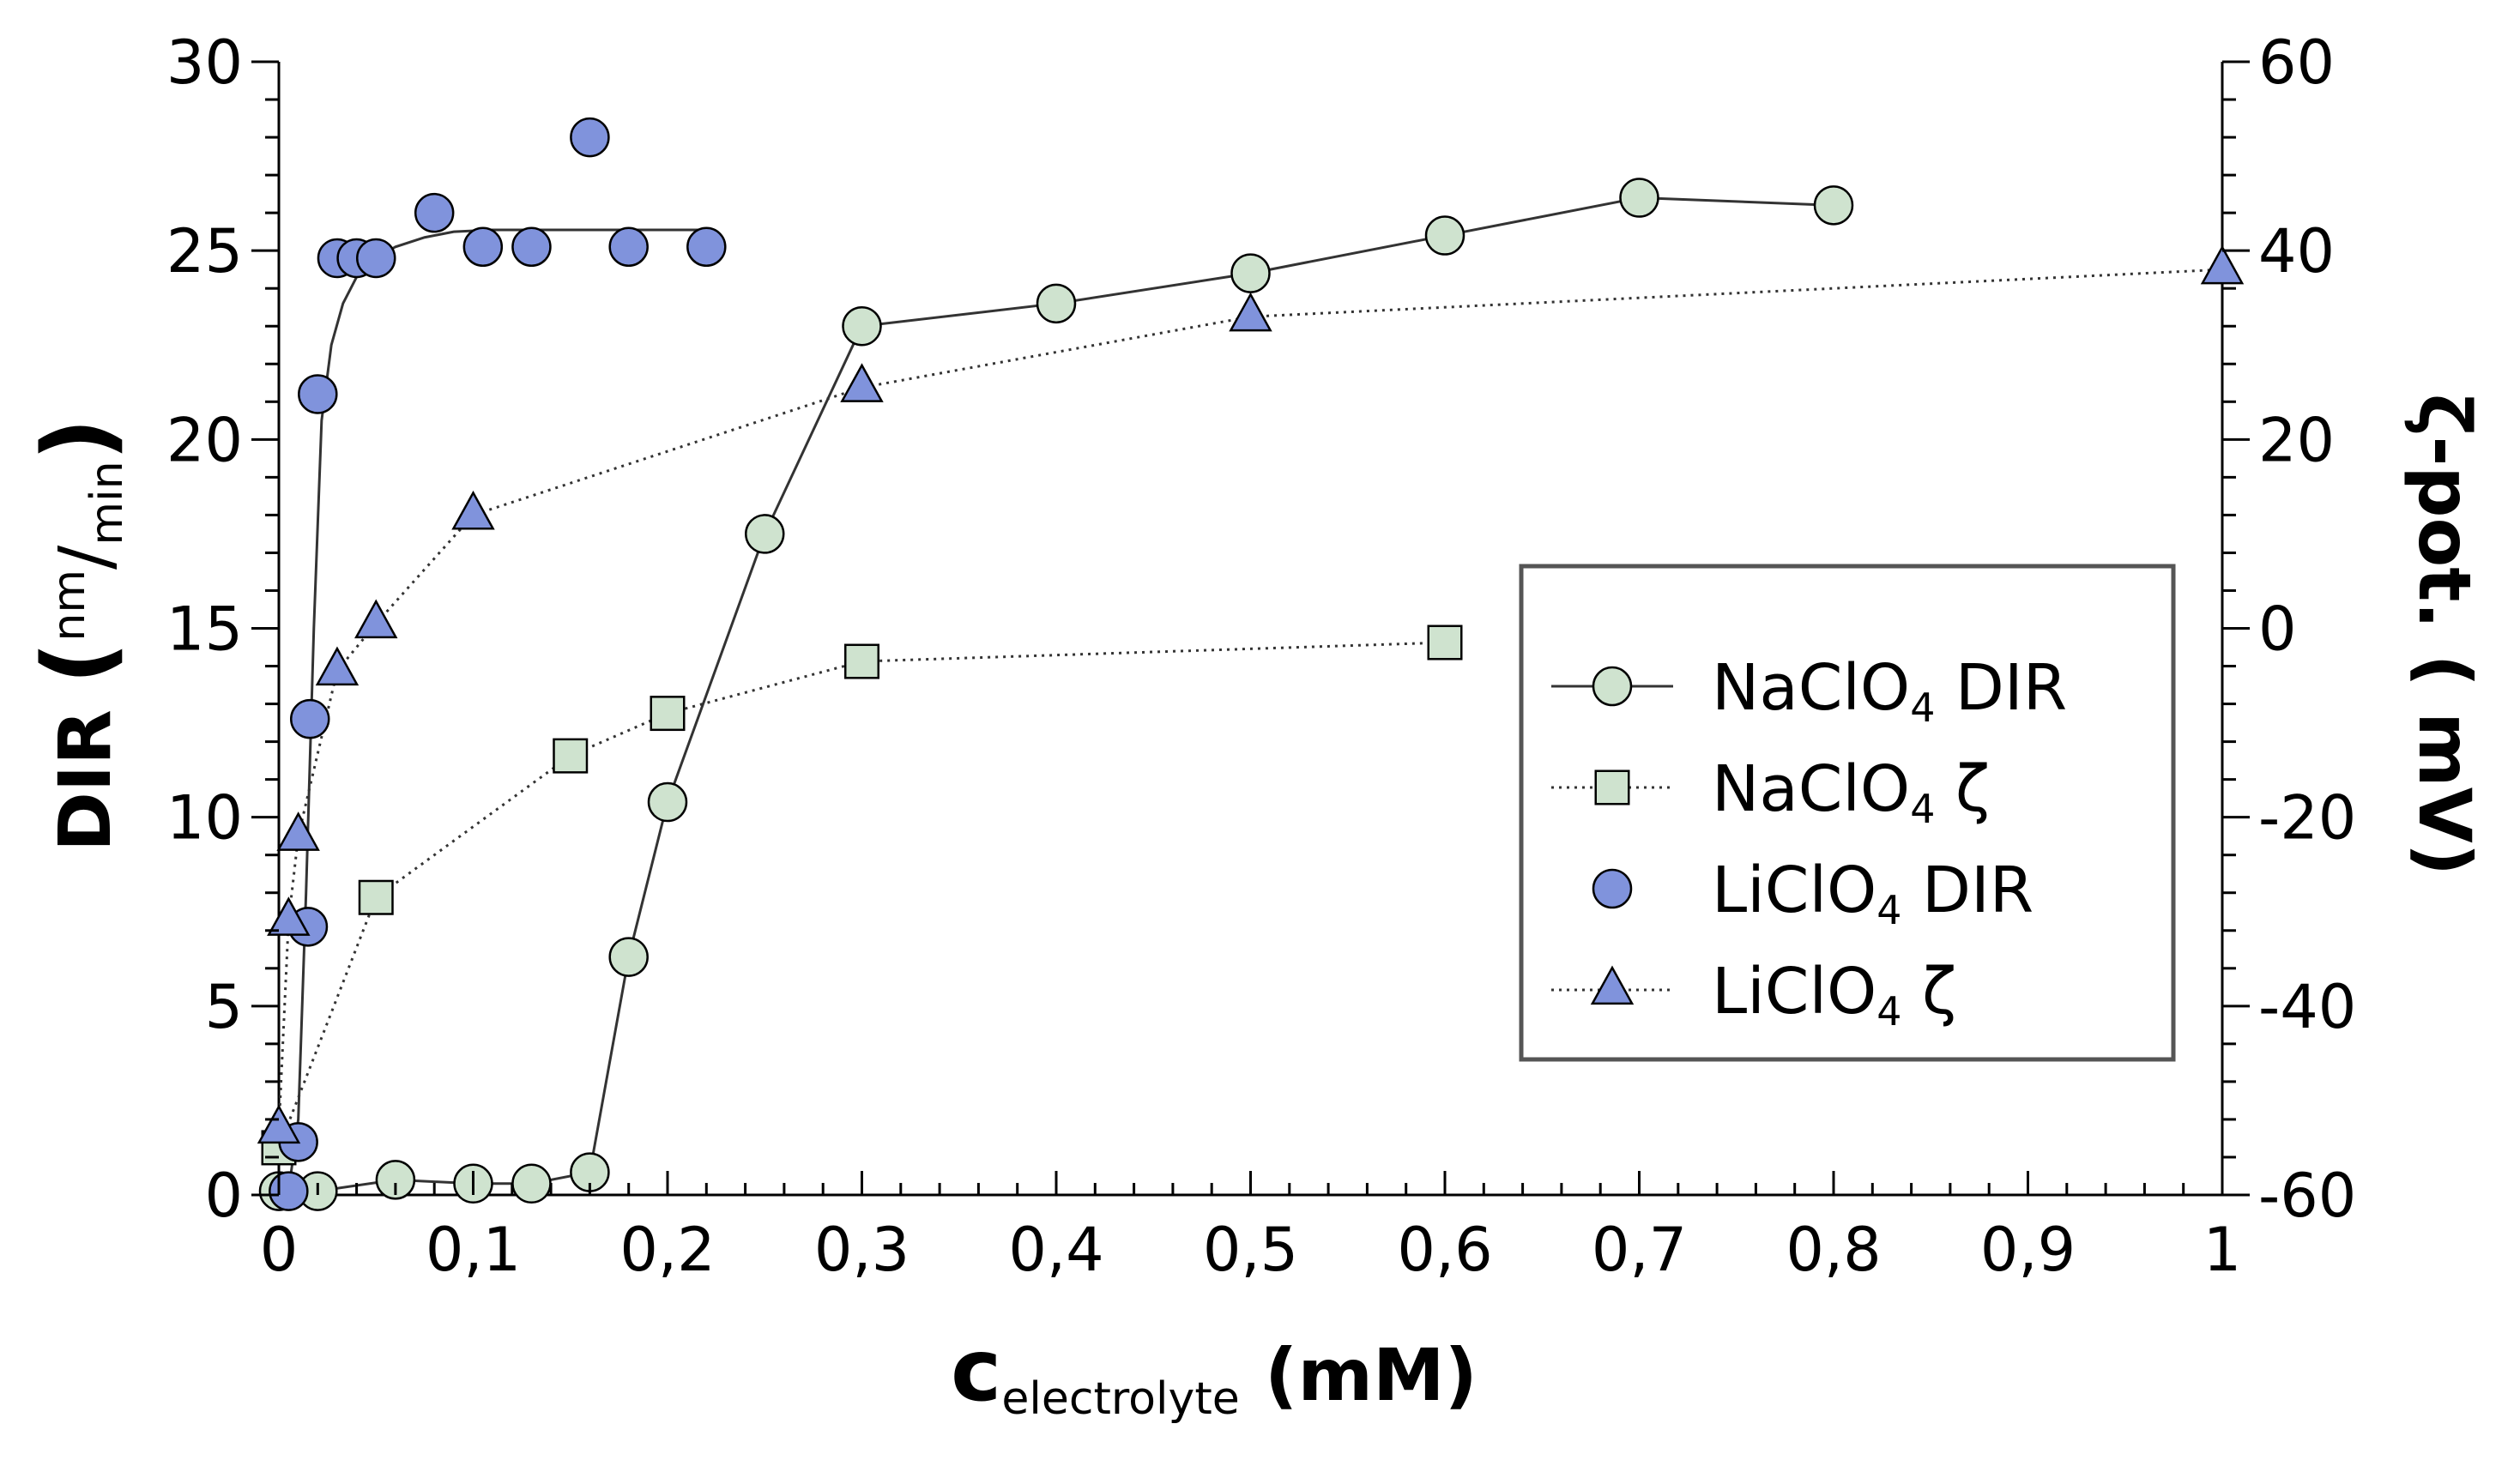 The image size is (2520, 1460). I want to click on y-right-axis-title: ζ-pot. ( mV), so click(2445, 635).